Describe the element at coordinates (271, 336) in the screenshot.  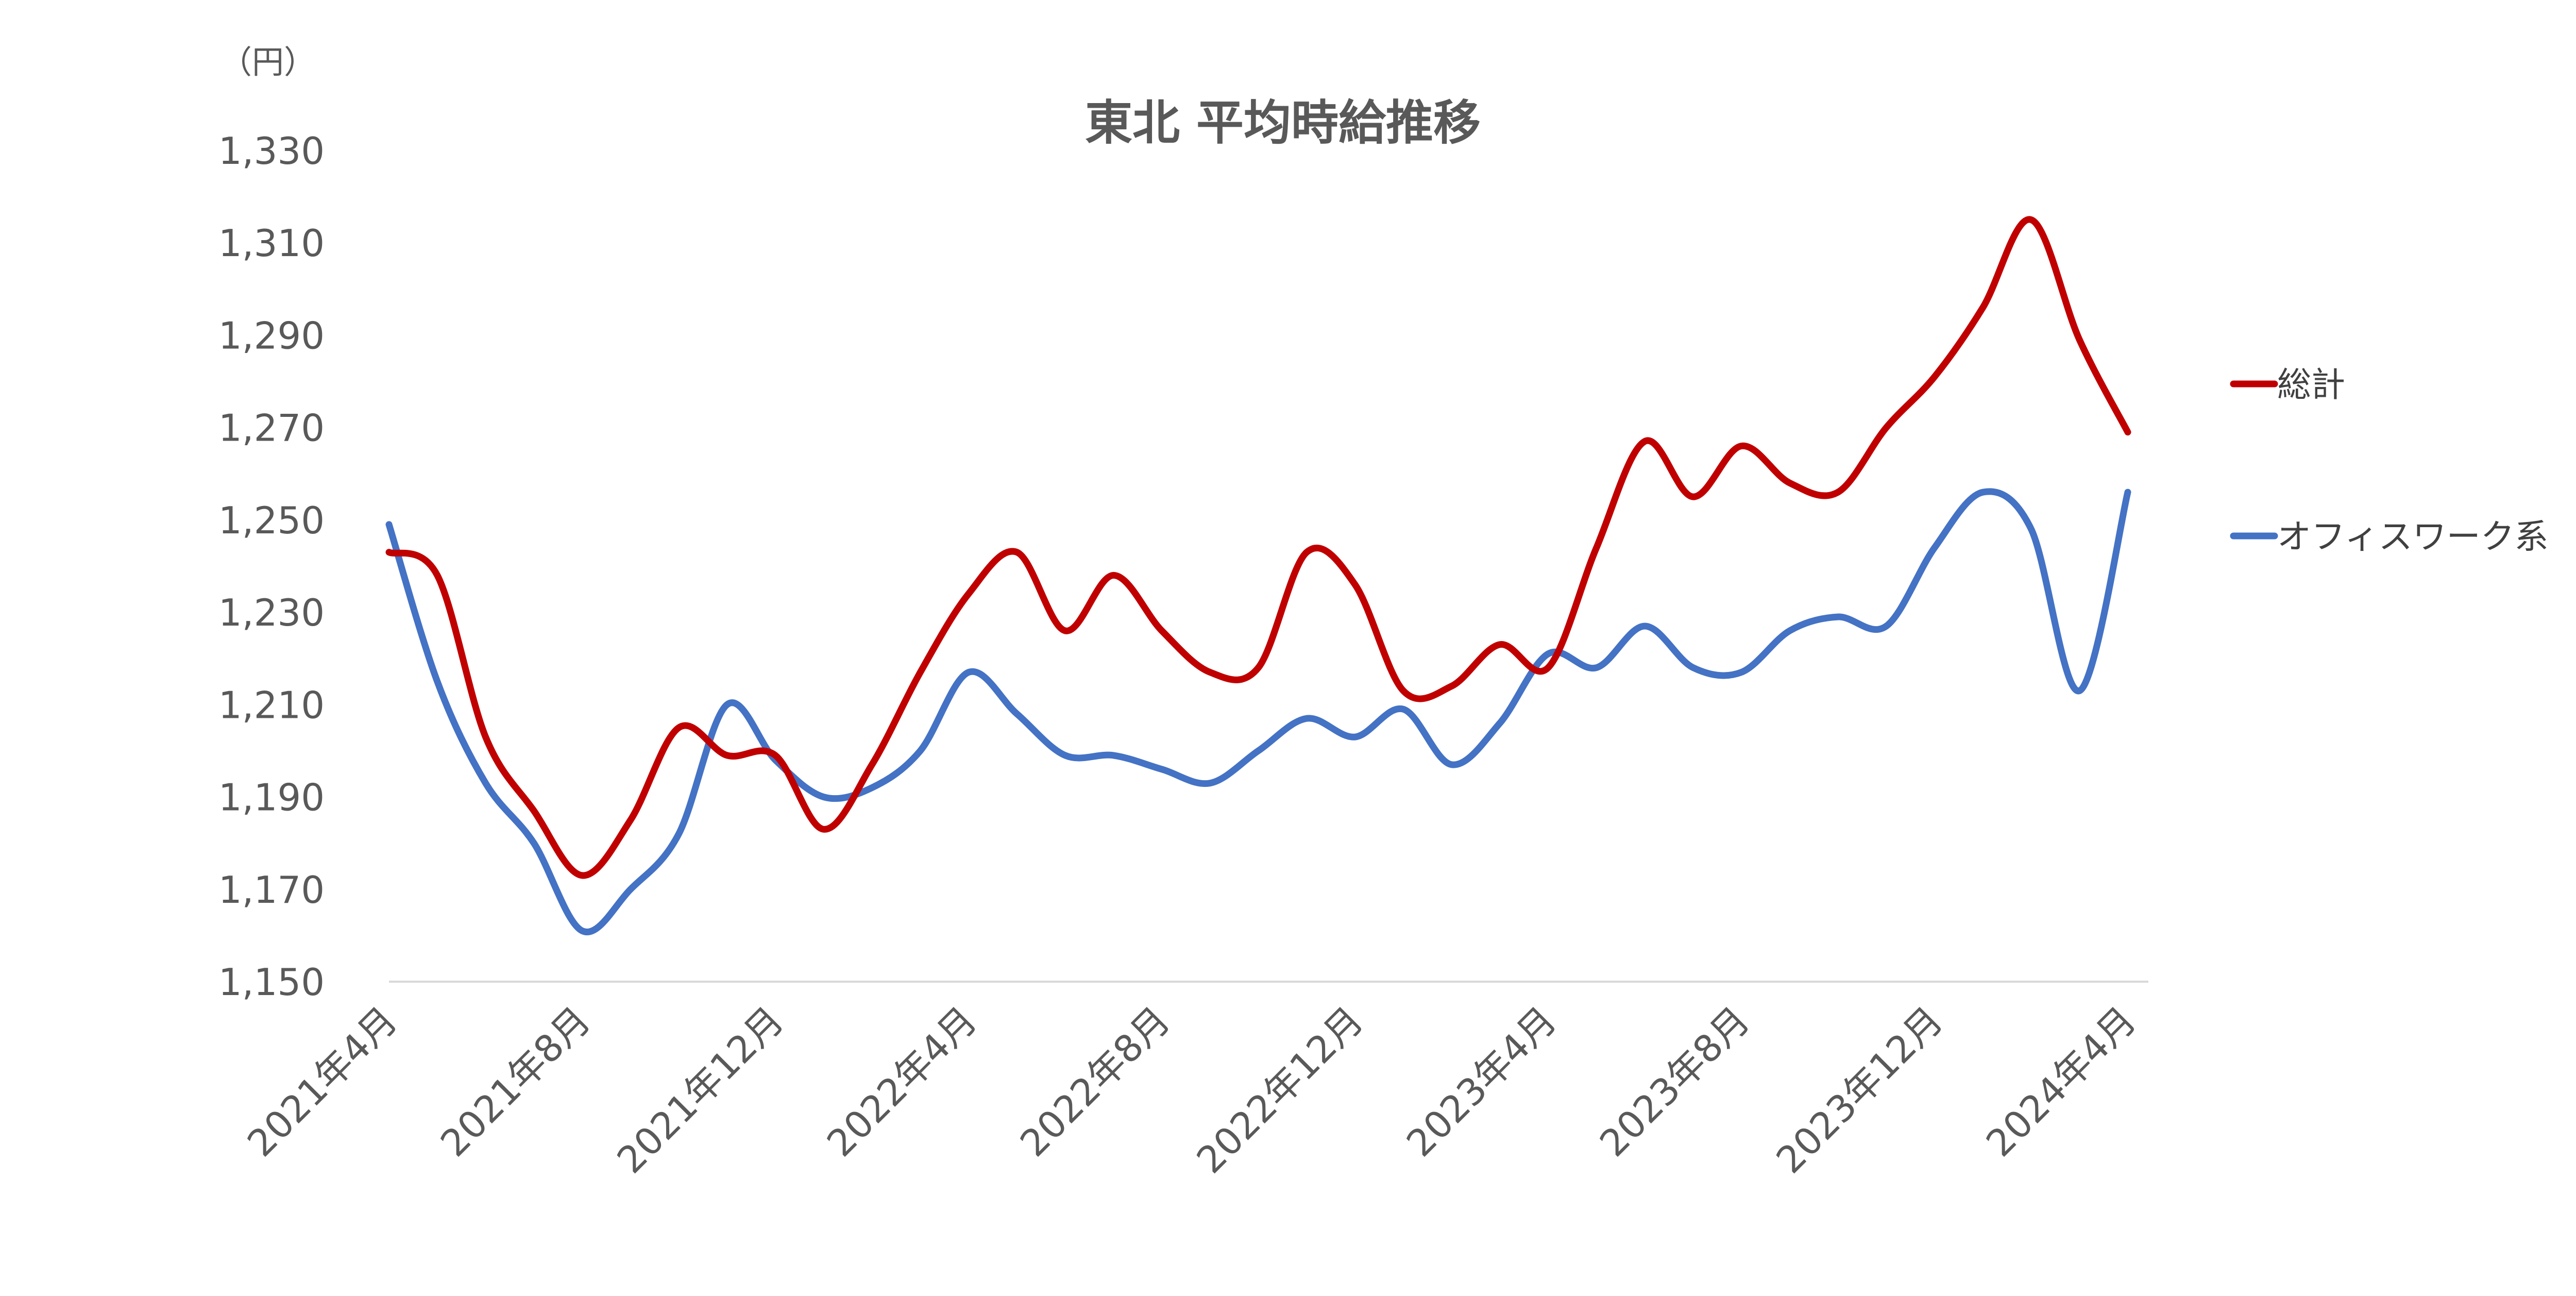
I see `y-tick-label: 1,290` at that location.